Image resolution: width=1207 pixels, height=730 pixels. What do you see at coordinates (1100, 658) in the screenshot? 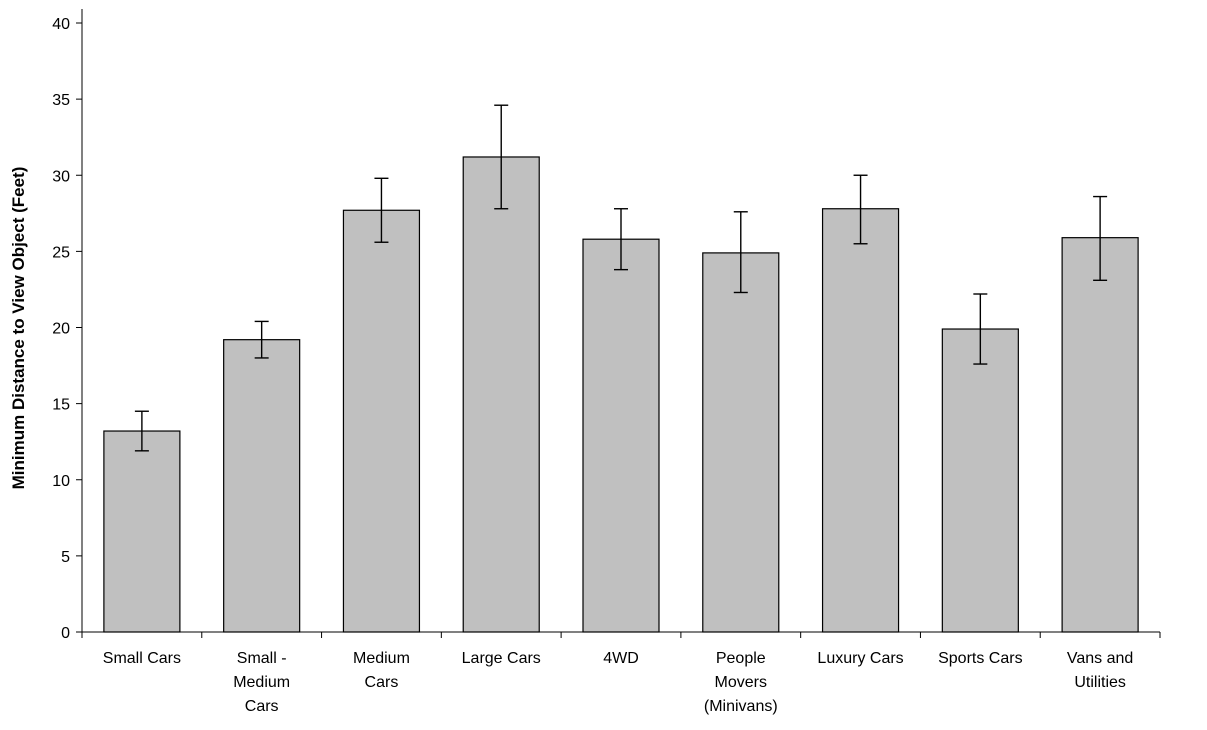
I see `x-tick-label-line: Vans and` at bounding box center [1100, 658].